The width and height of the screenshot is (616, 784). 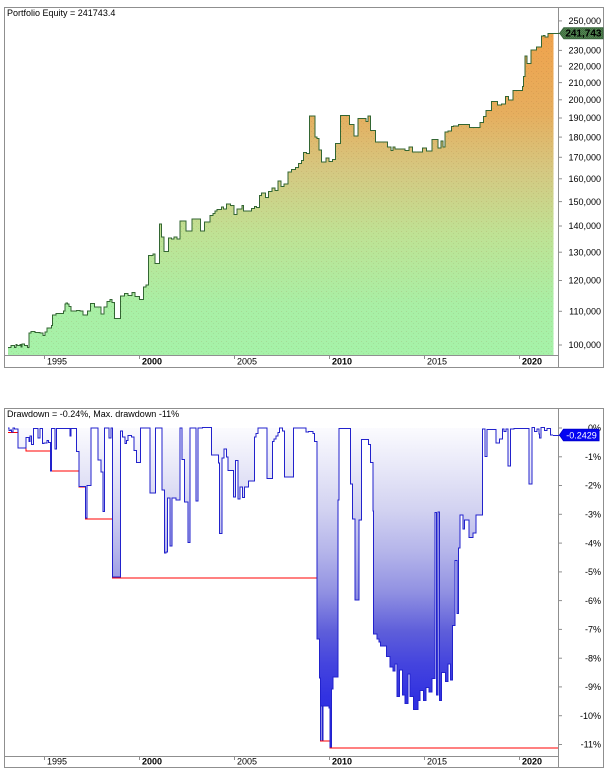 What do you see at coordinates (585, 312) in the screenshot?
I see `svg-text: 110,000` at bounding box center [585, 312].